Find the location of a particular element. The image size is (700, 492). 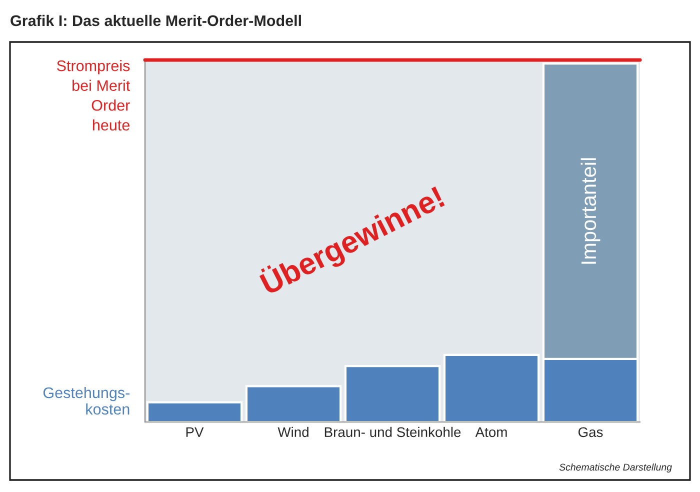

series-label: Gestehungs- kosten is located at coordinates (86, 400).